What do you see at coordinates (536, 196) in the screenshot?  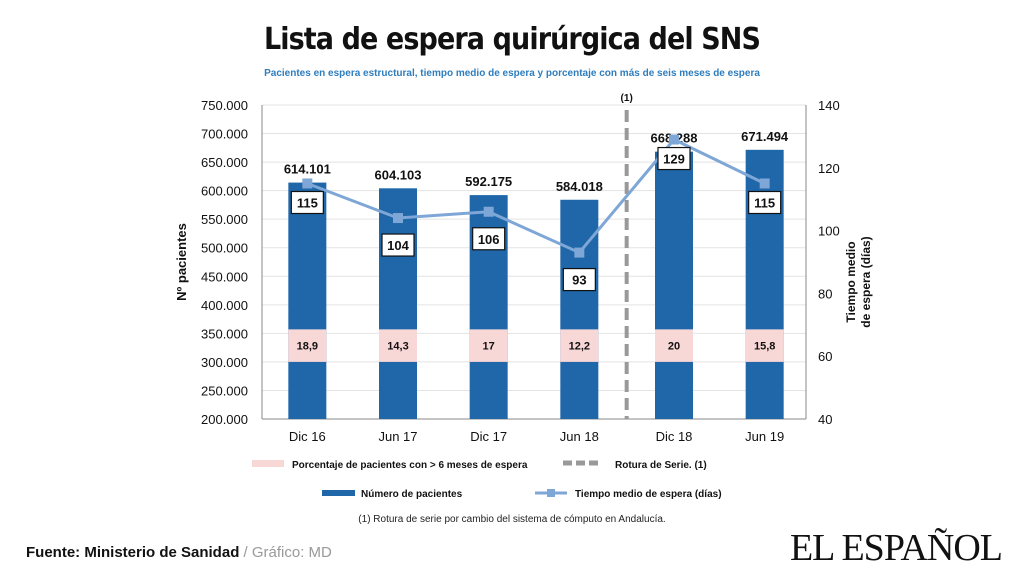 I see `line-series` at bounding box center [536, 196].